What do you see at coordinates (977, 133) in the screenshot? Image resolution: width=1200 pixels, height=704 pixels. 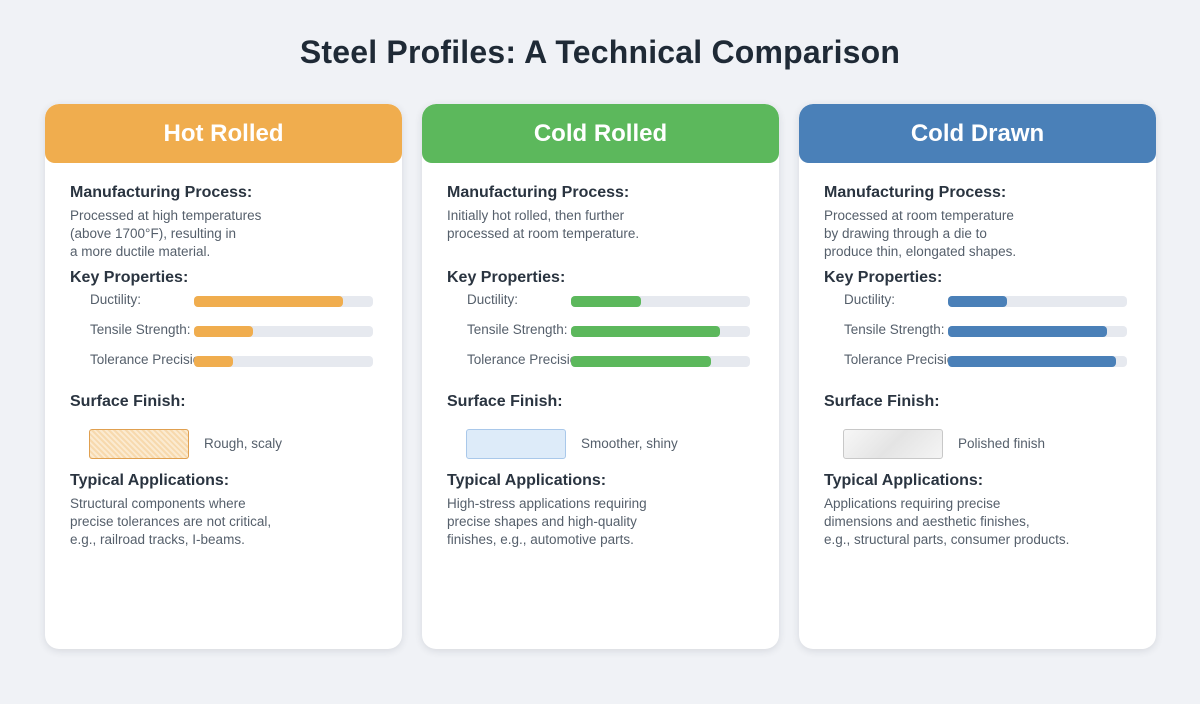 I see `card-header: Cold Drawn` at bounding box center [977, 133].